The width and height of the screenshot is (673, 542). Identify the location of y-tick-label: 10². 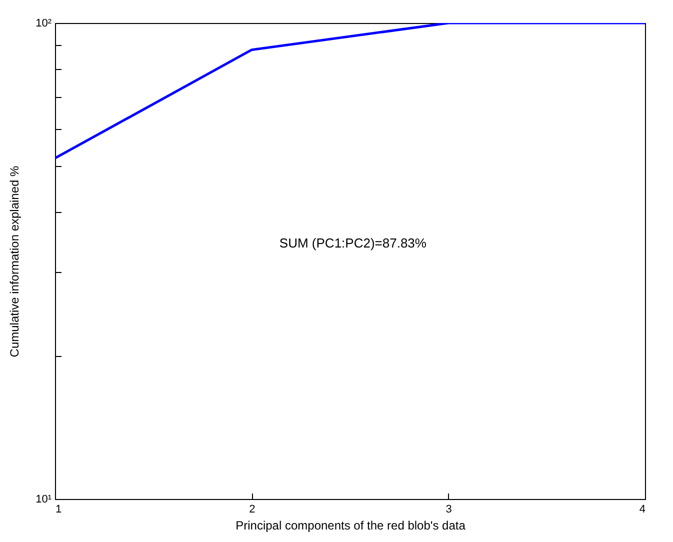
(44, 24).